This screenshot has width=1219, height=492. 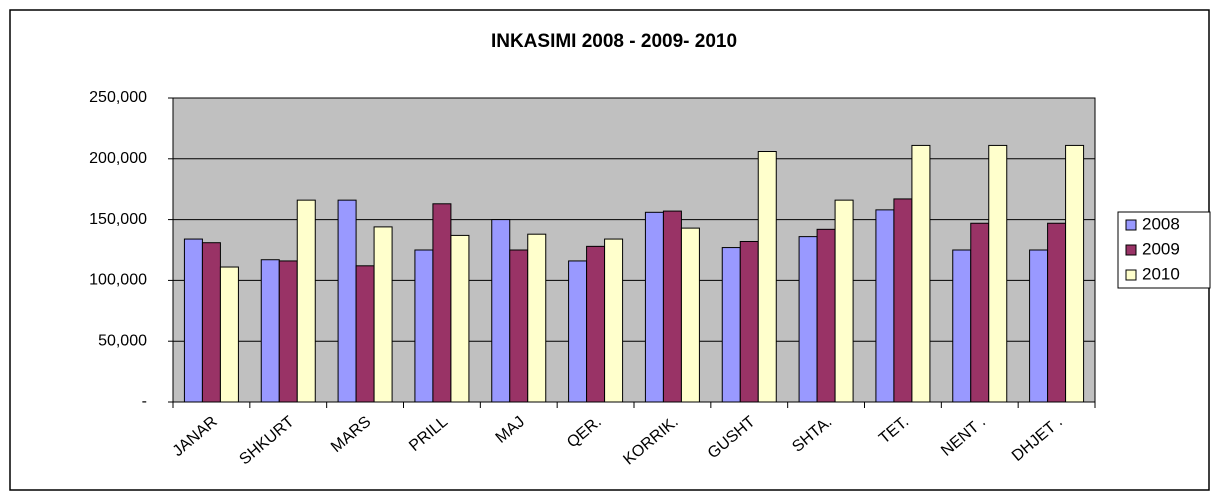 I want to click on y-tick-label: 200,000, so click(x=118, y=158).